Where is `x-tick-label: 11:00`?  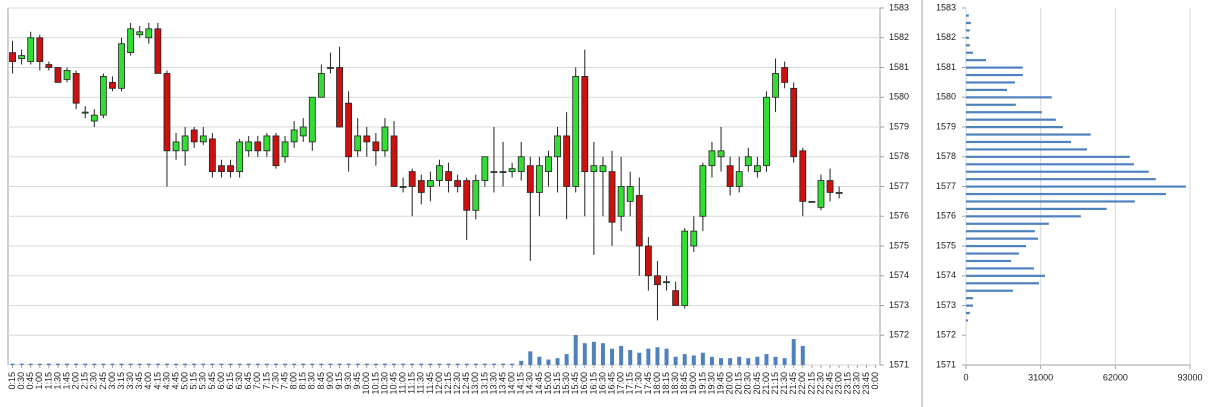 x-tick-label: 11:00 is located at coordinates (403, 383).